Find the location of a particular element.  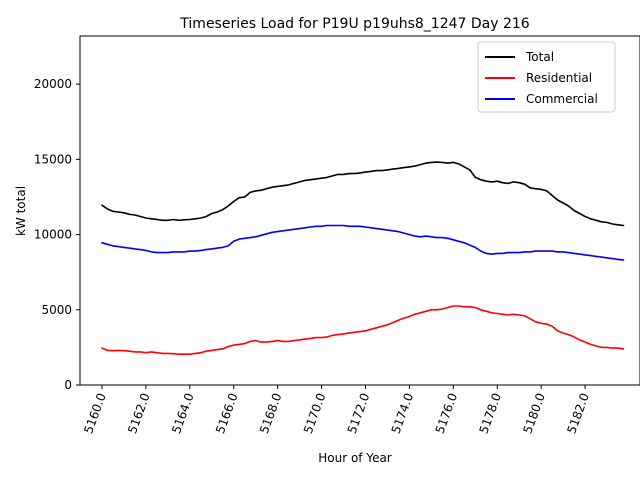

legend-box is located at coordinates (546, 77).